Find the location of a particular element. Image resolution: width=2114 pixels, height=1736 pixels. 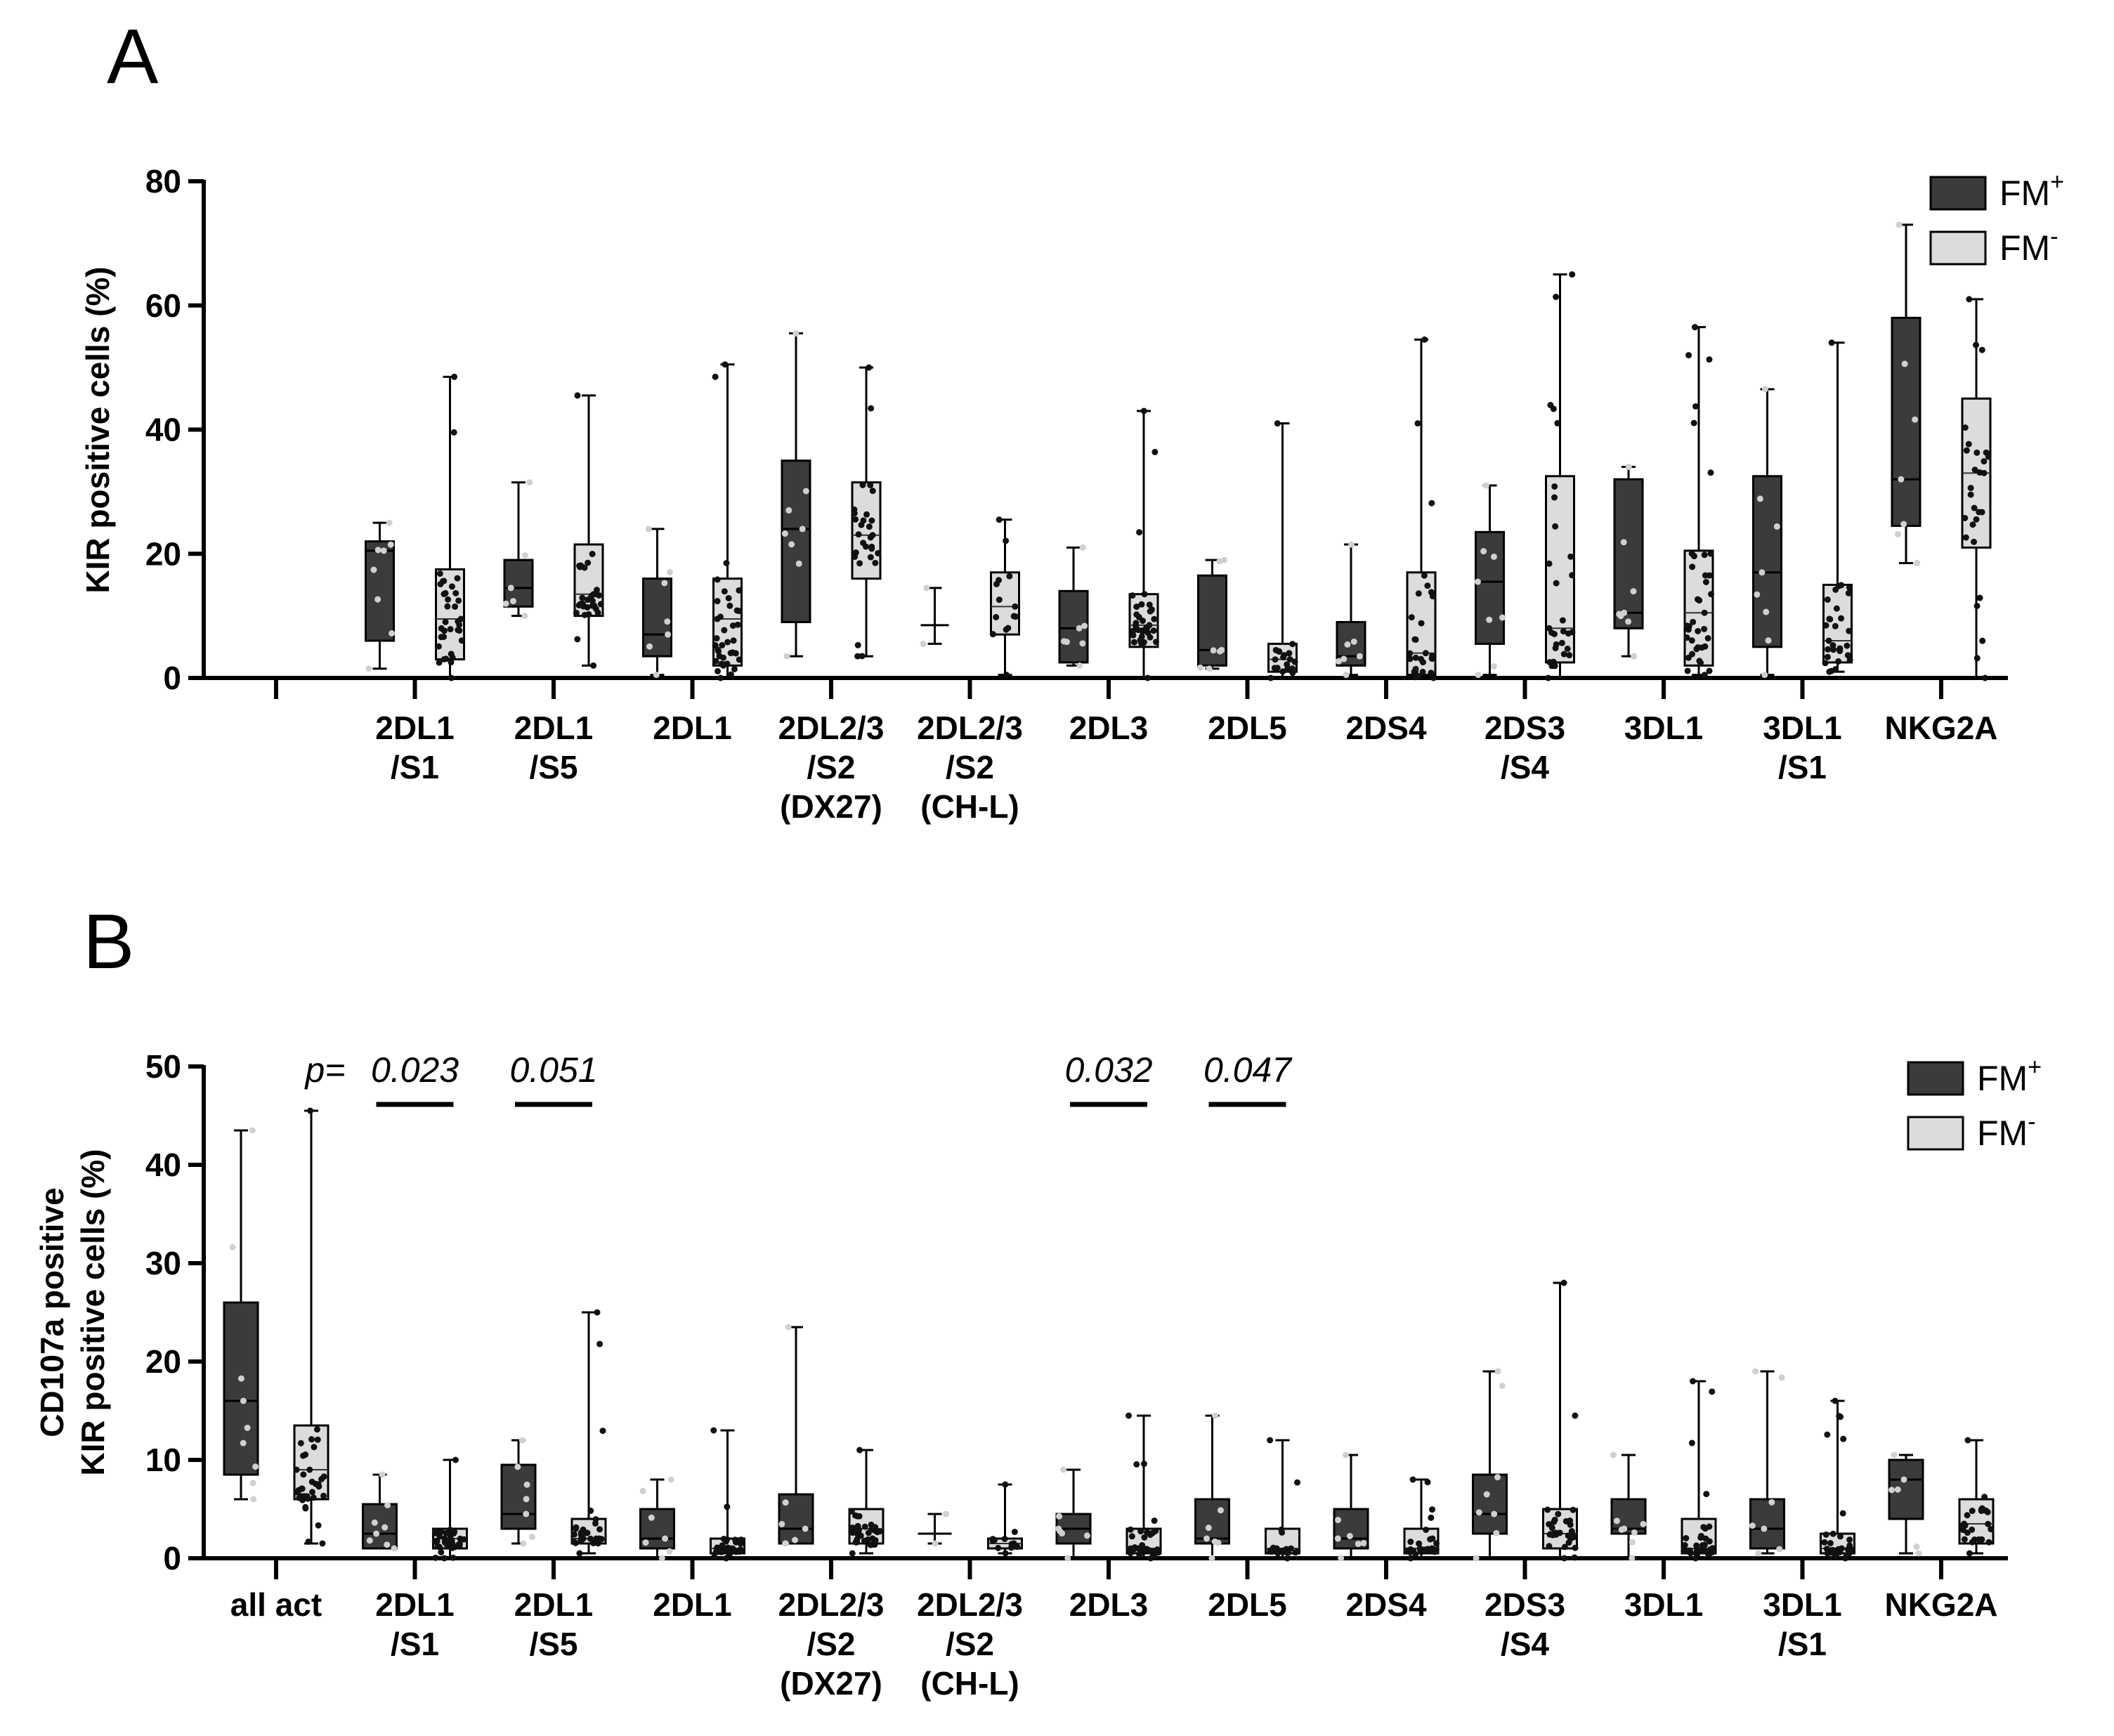

y-tick-label: 60 is located at coordinates (163, 305).